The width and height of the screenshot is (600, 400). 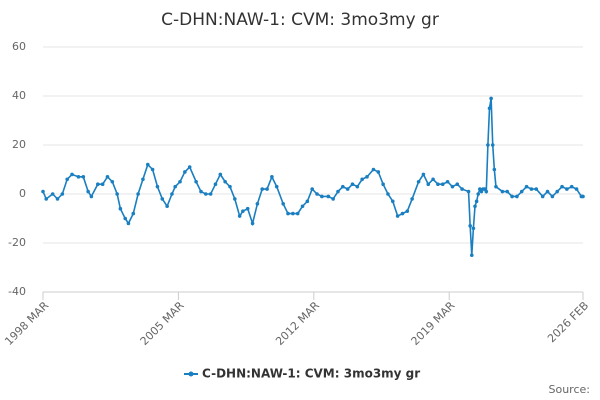 I want to click on y-tick-label: 20, so click(x=19, y=144).